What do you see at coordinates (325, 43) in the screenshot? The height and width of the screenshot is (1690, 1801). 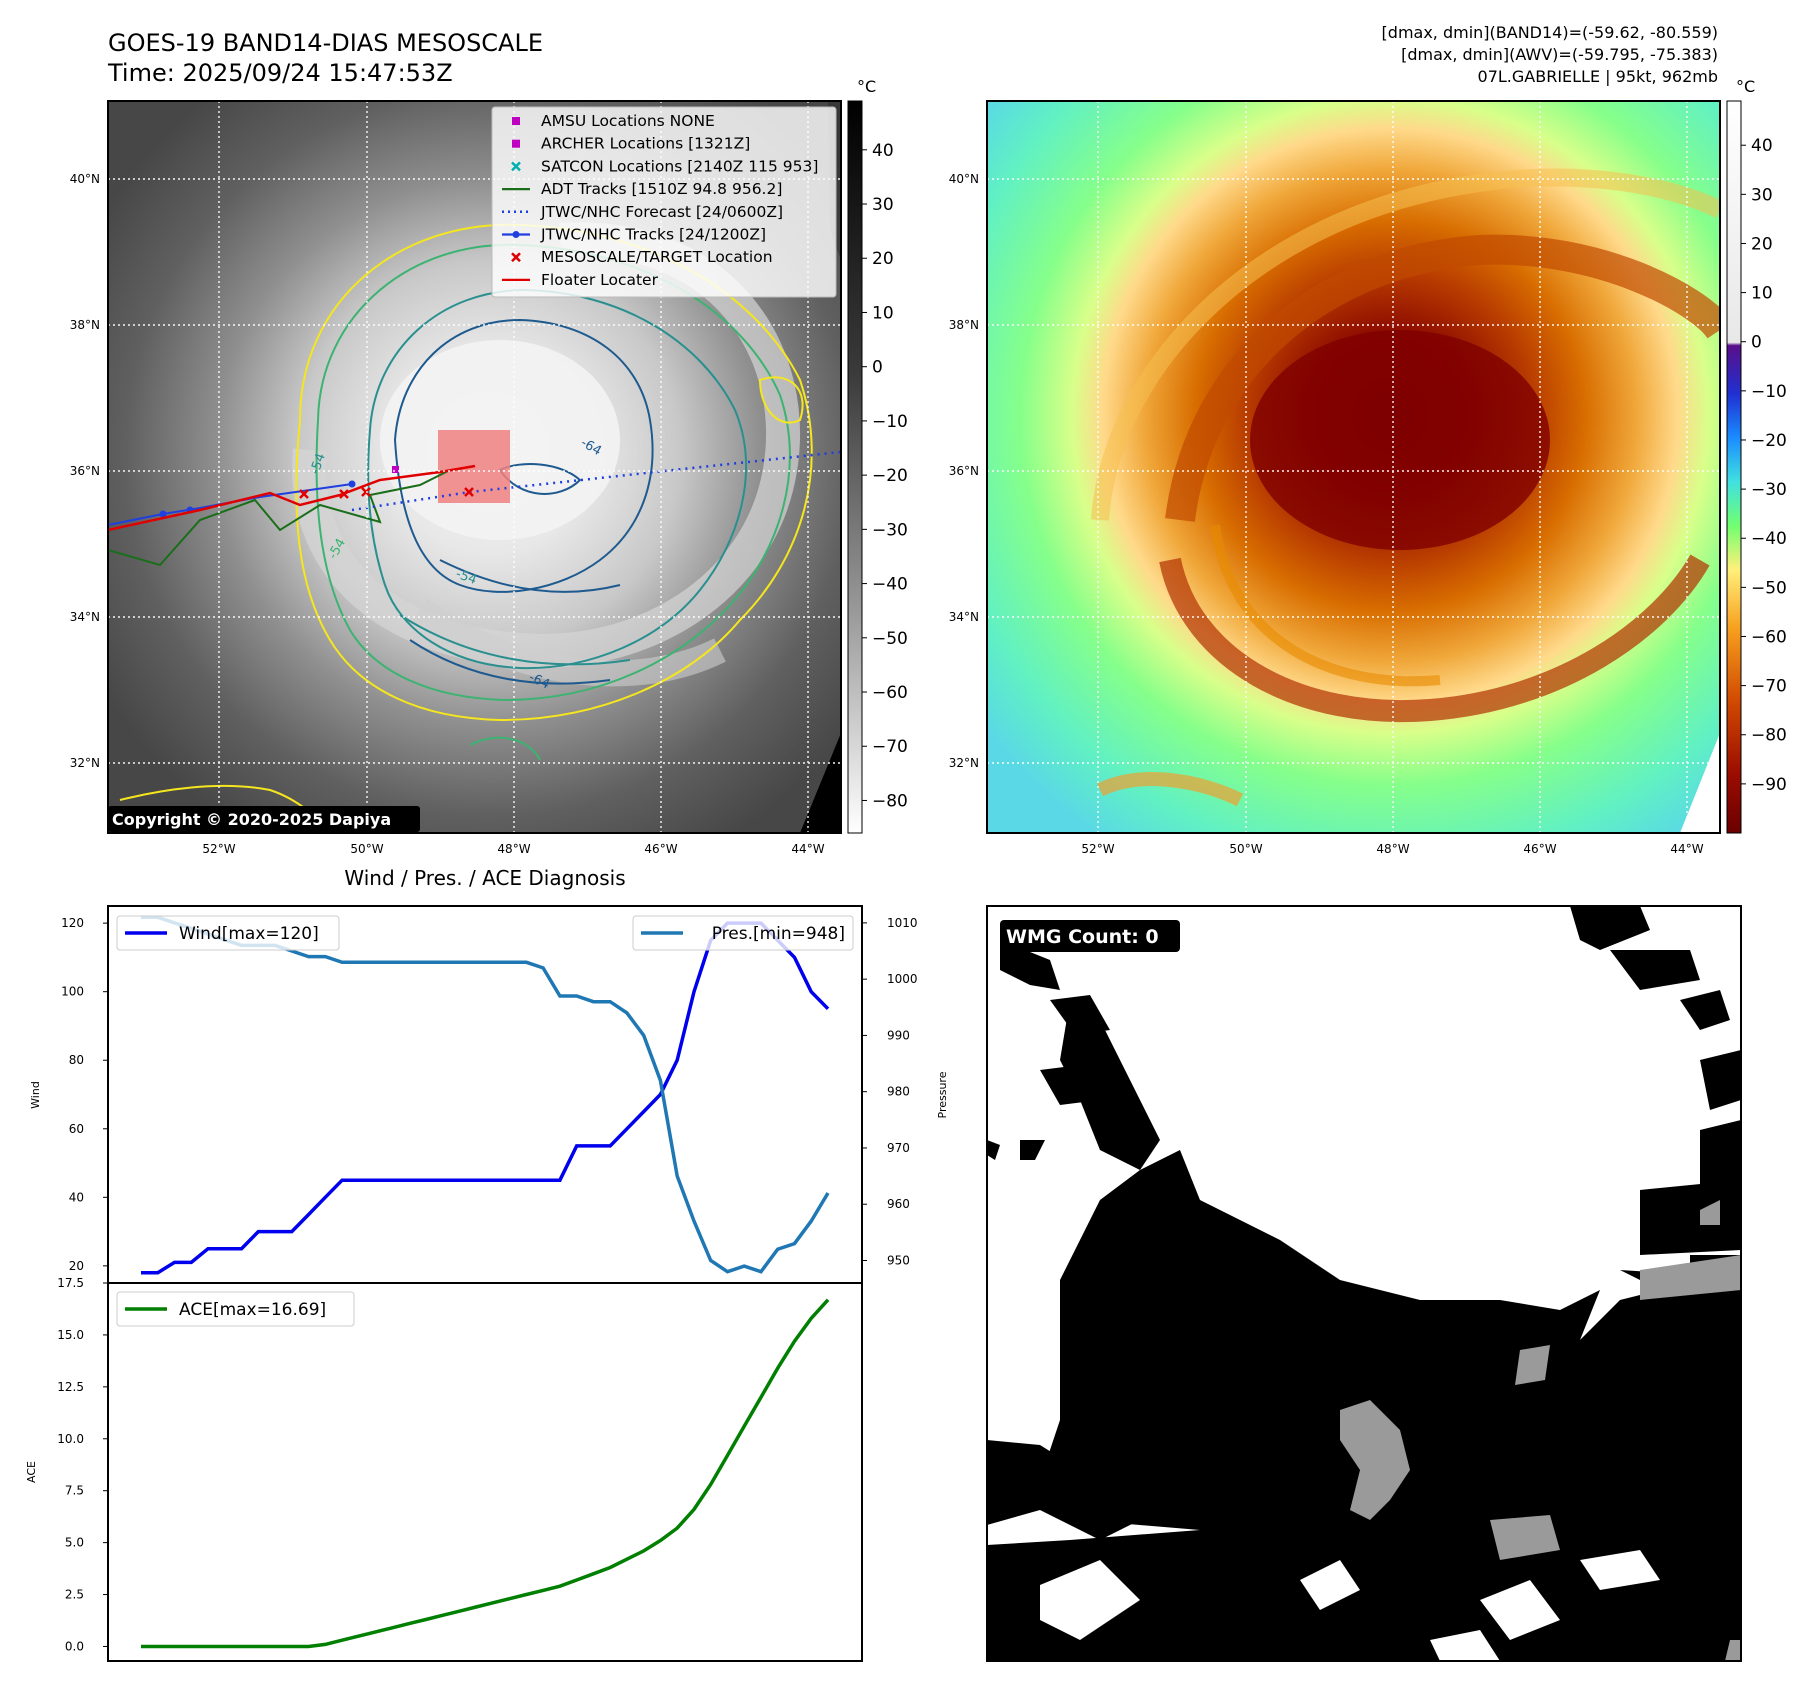 I see `figure-title: GOES-19 BAND14-DIAS MESOSCALE` at bounding box center [325, 43].